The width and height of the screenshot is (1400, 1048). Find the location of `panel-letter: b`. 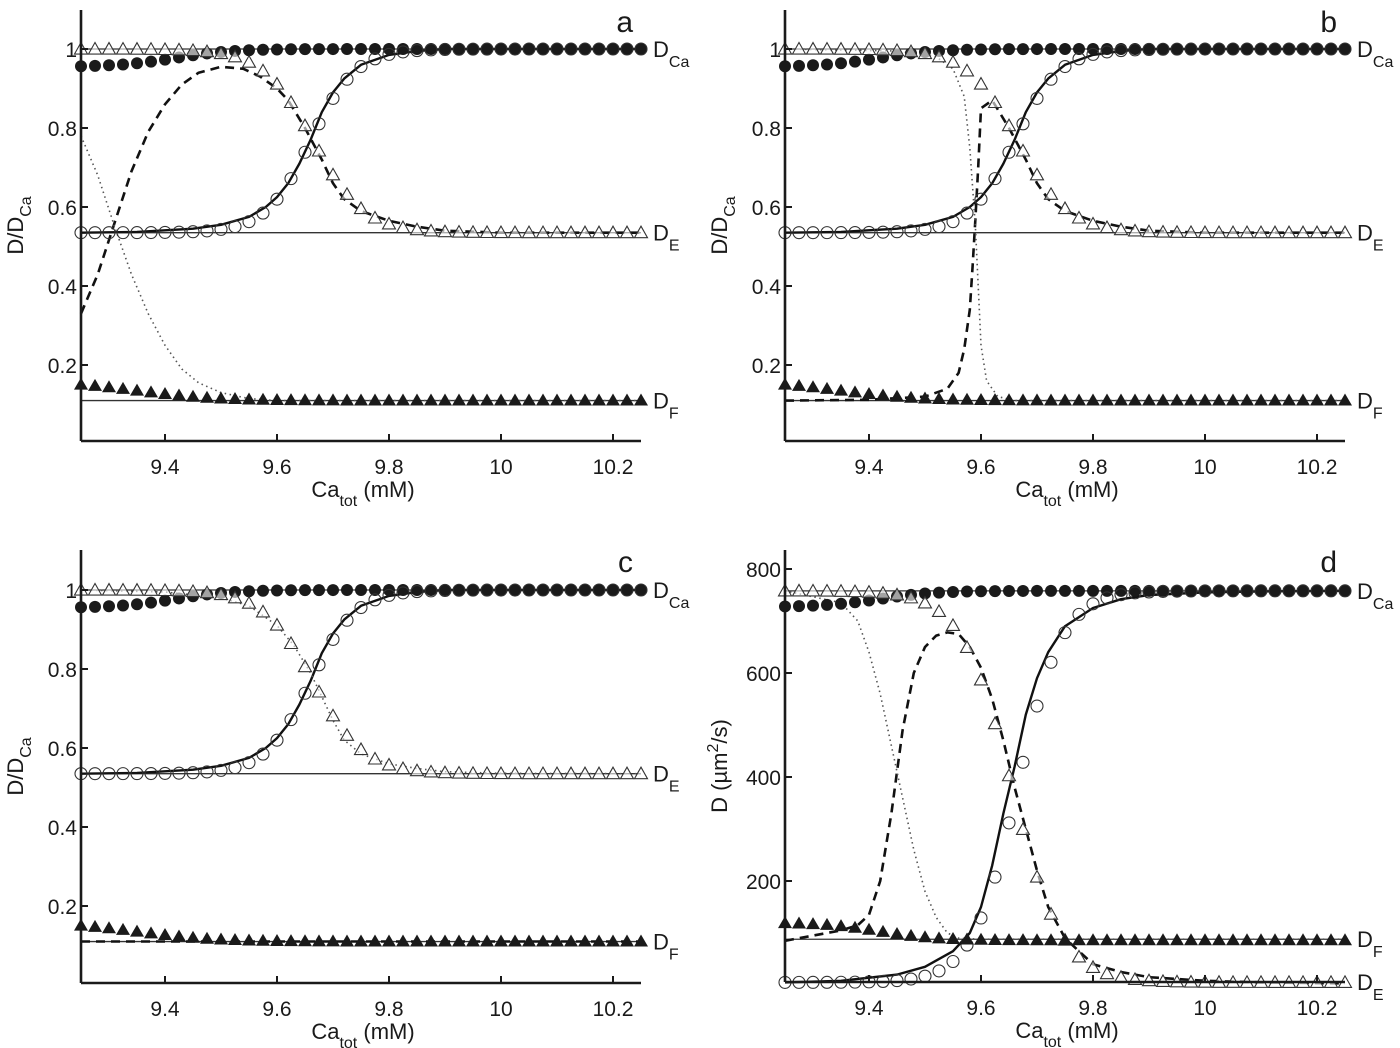

panel-letter: b is located at coordinates (1328, 22).